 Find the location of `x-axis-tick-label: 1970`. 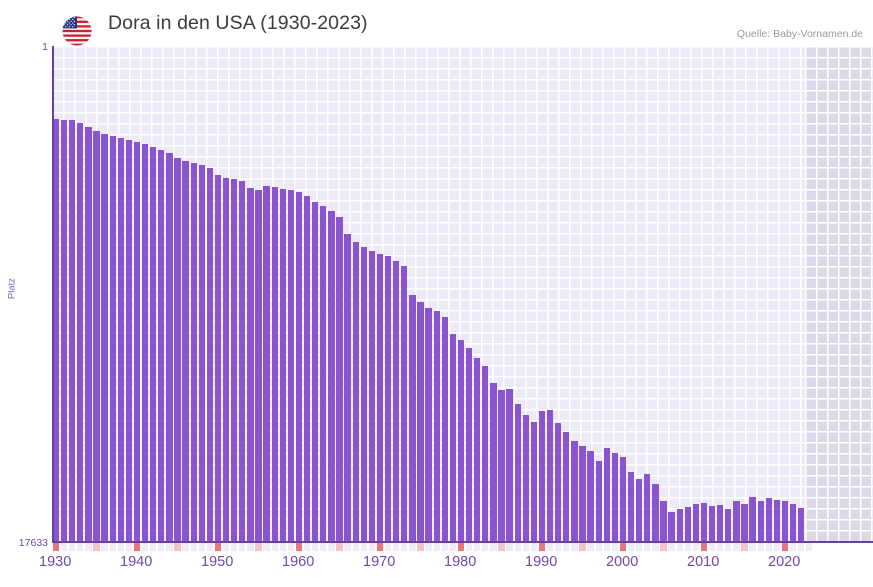

x-axis-tick-label: 1970 is located at coordinates (379, 562).